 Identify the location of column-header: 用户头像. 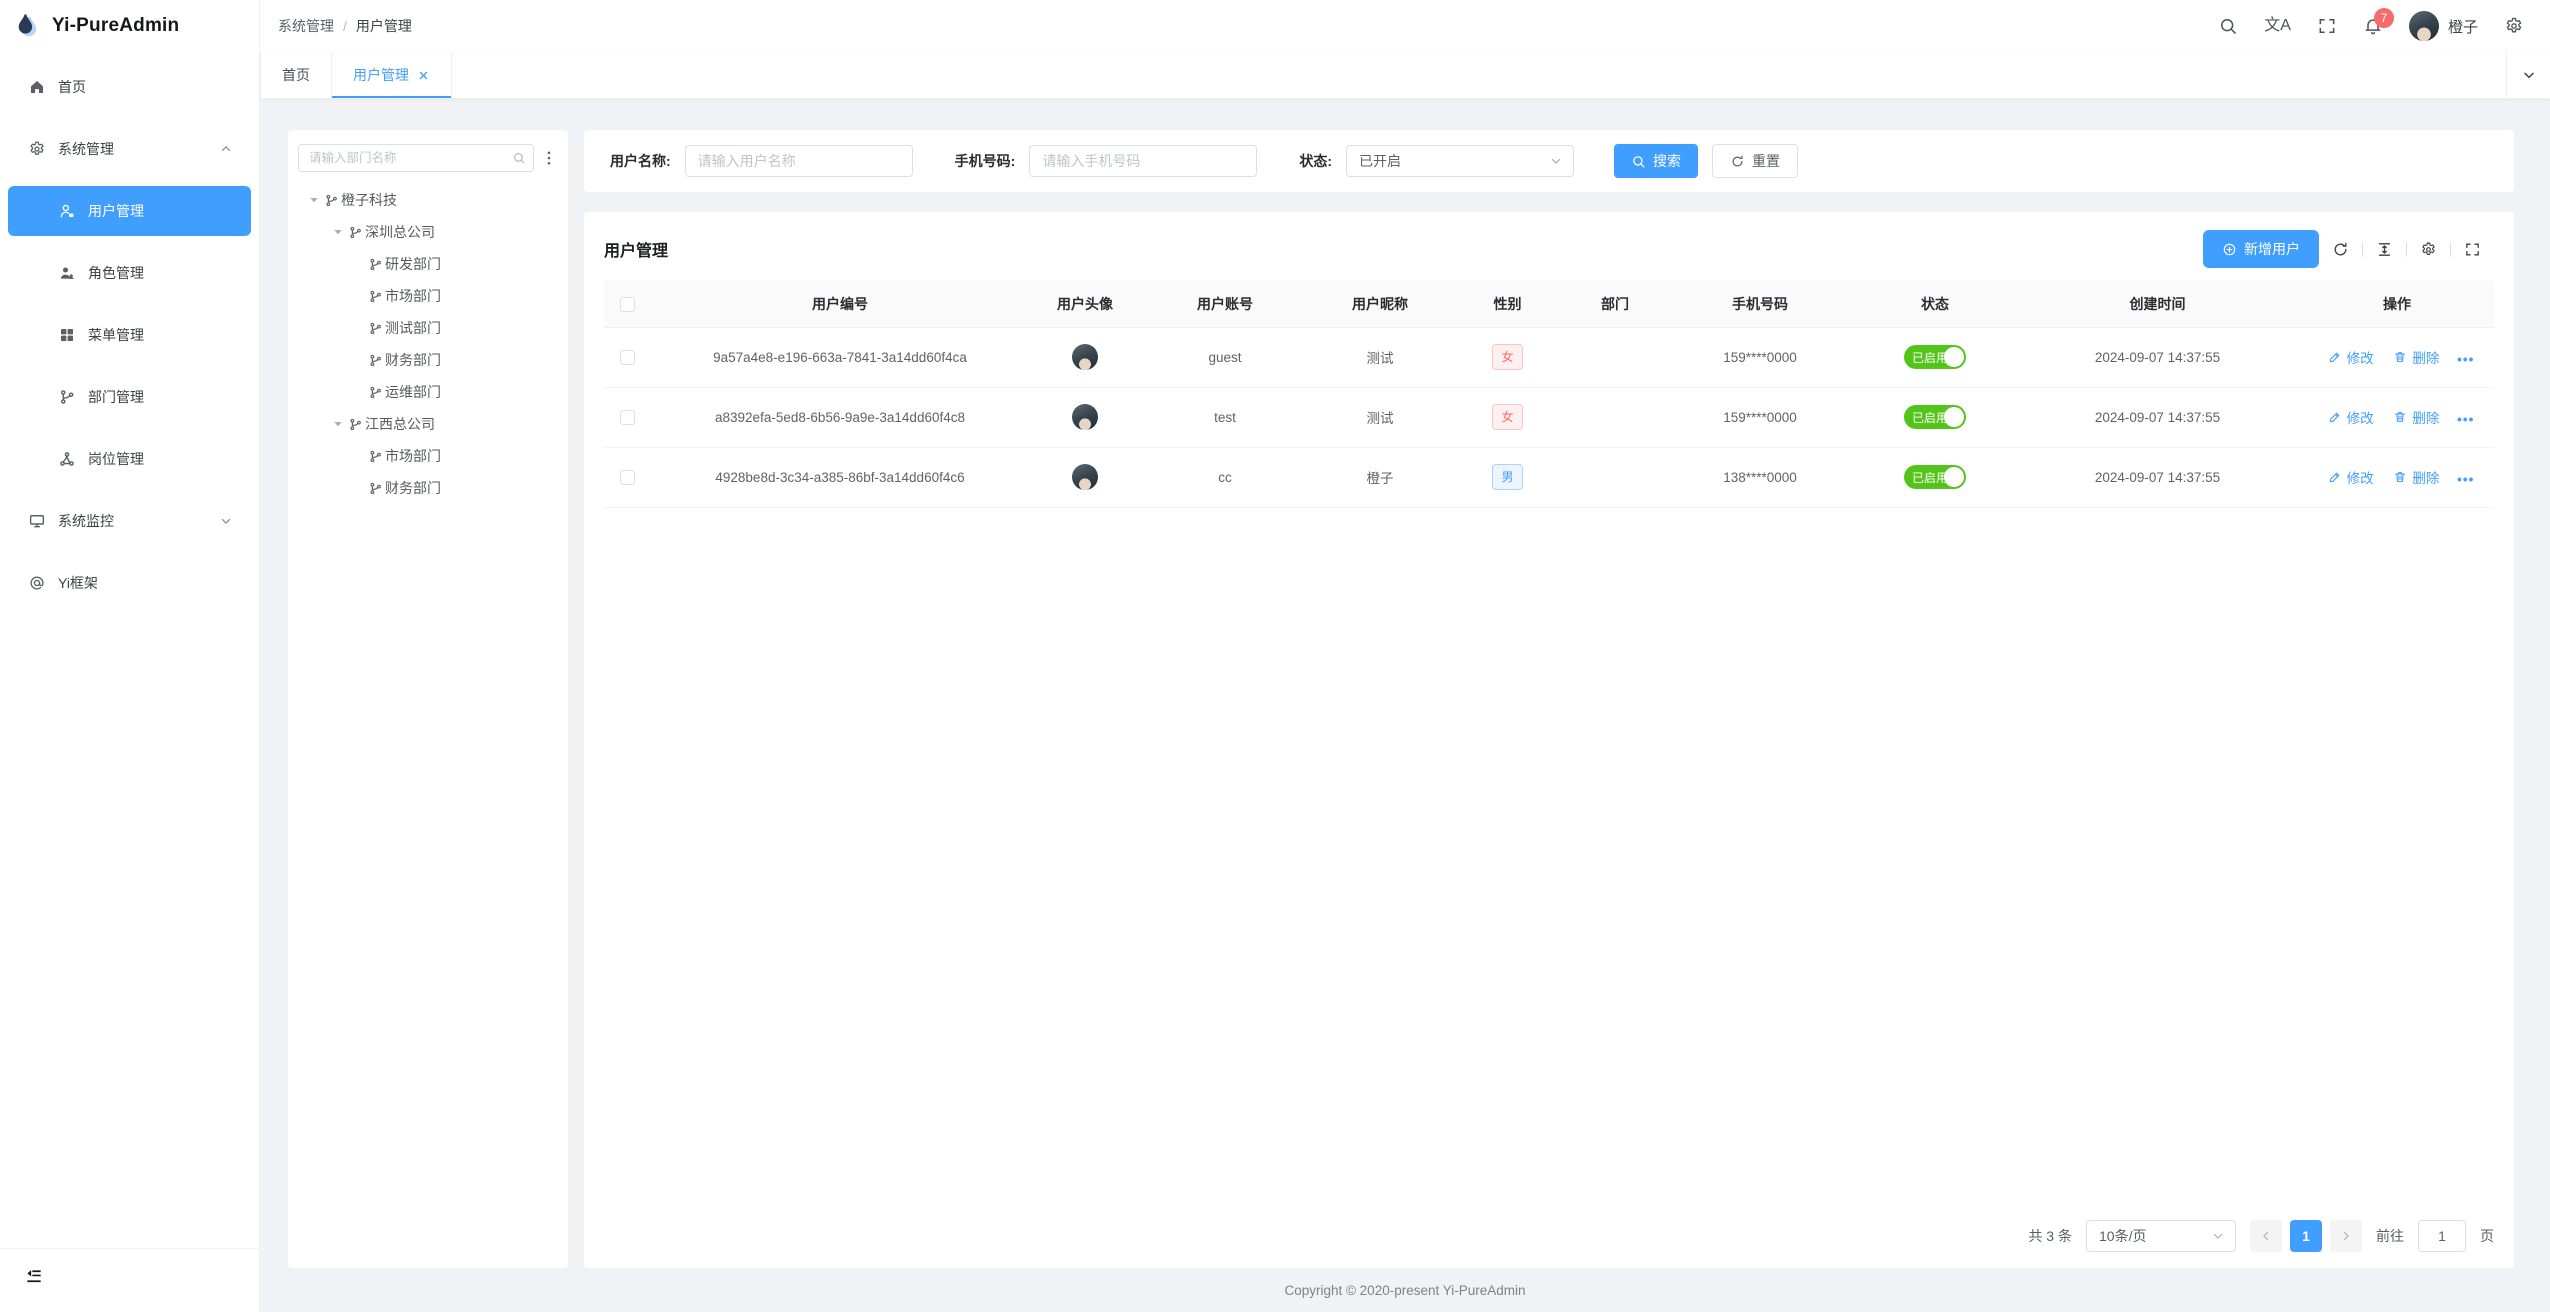
(1085, 304).